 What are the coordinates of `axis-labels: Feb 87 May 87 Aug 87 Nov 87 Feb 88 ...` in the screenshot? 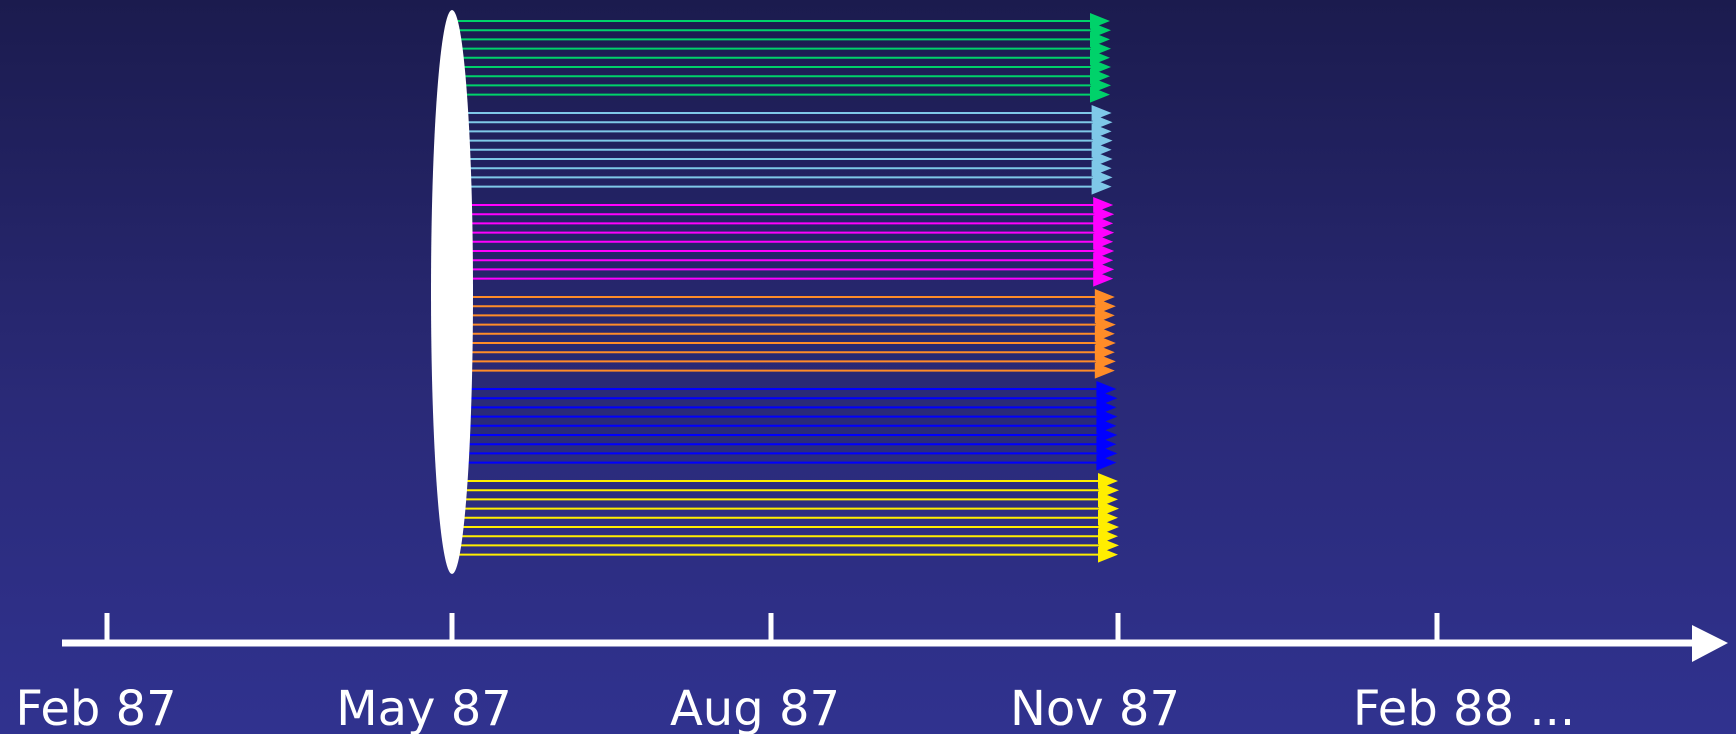 It's located at (795, 707).